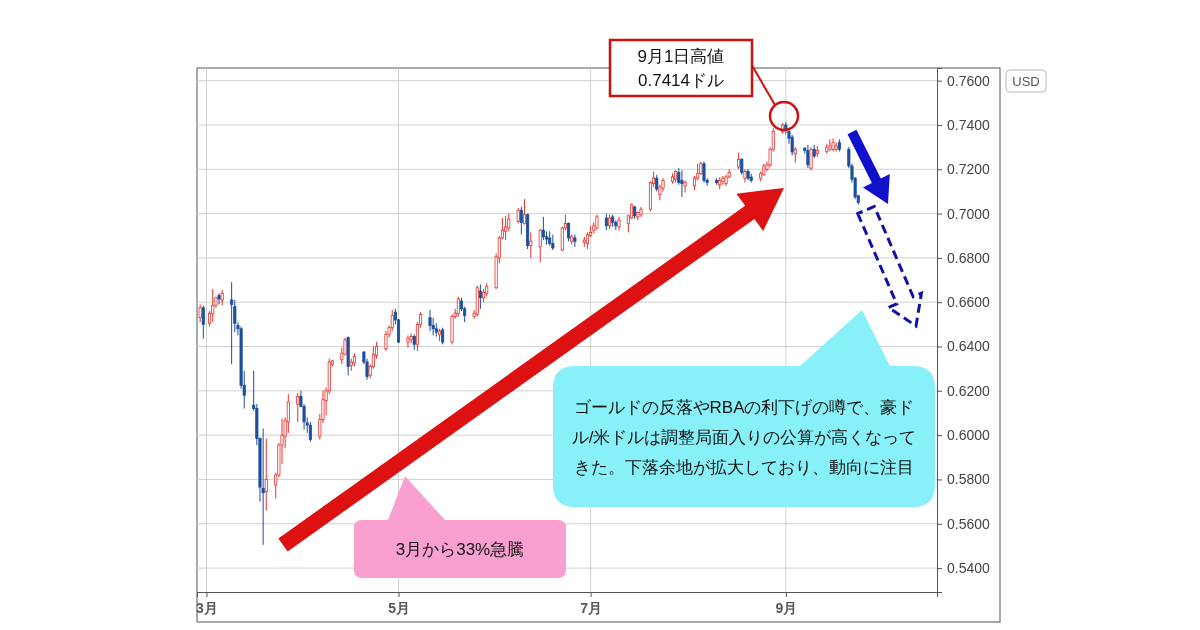  What do you see at coordinates (460, 549) in the screenshot?
I see `annotation: 3月から33%急騰` at bounding box center [460, 549].